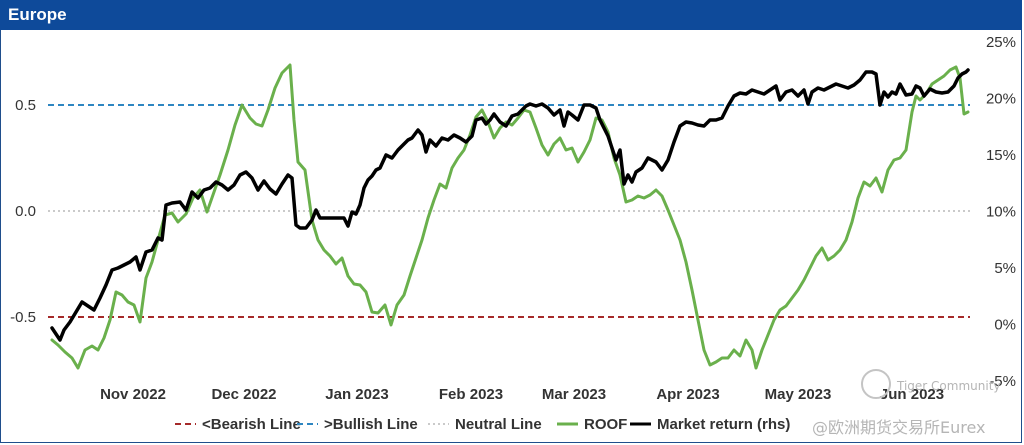 The height and width of the screenshot is (445, 1024). I want to click on title-bar: Europe, so click(511, 15).